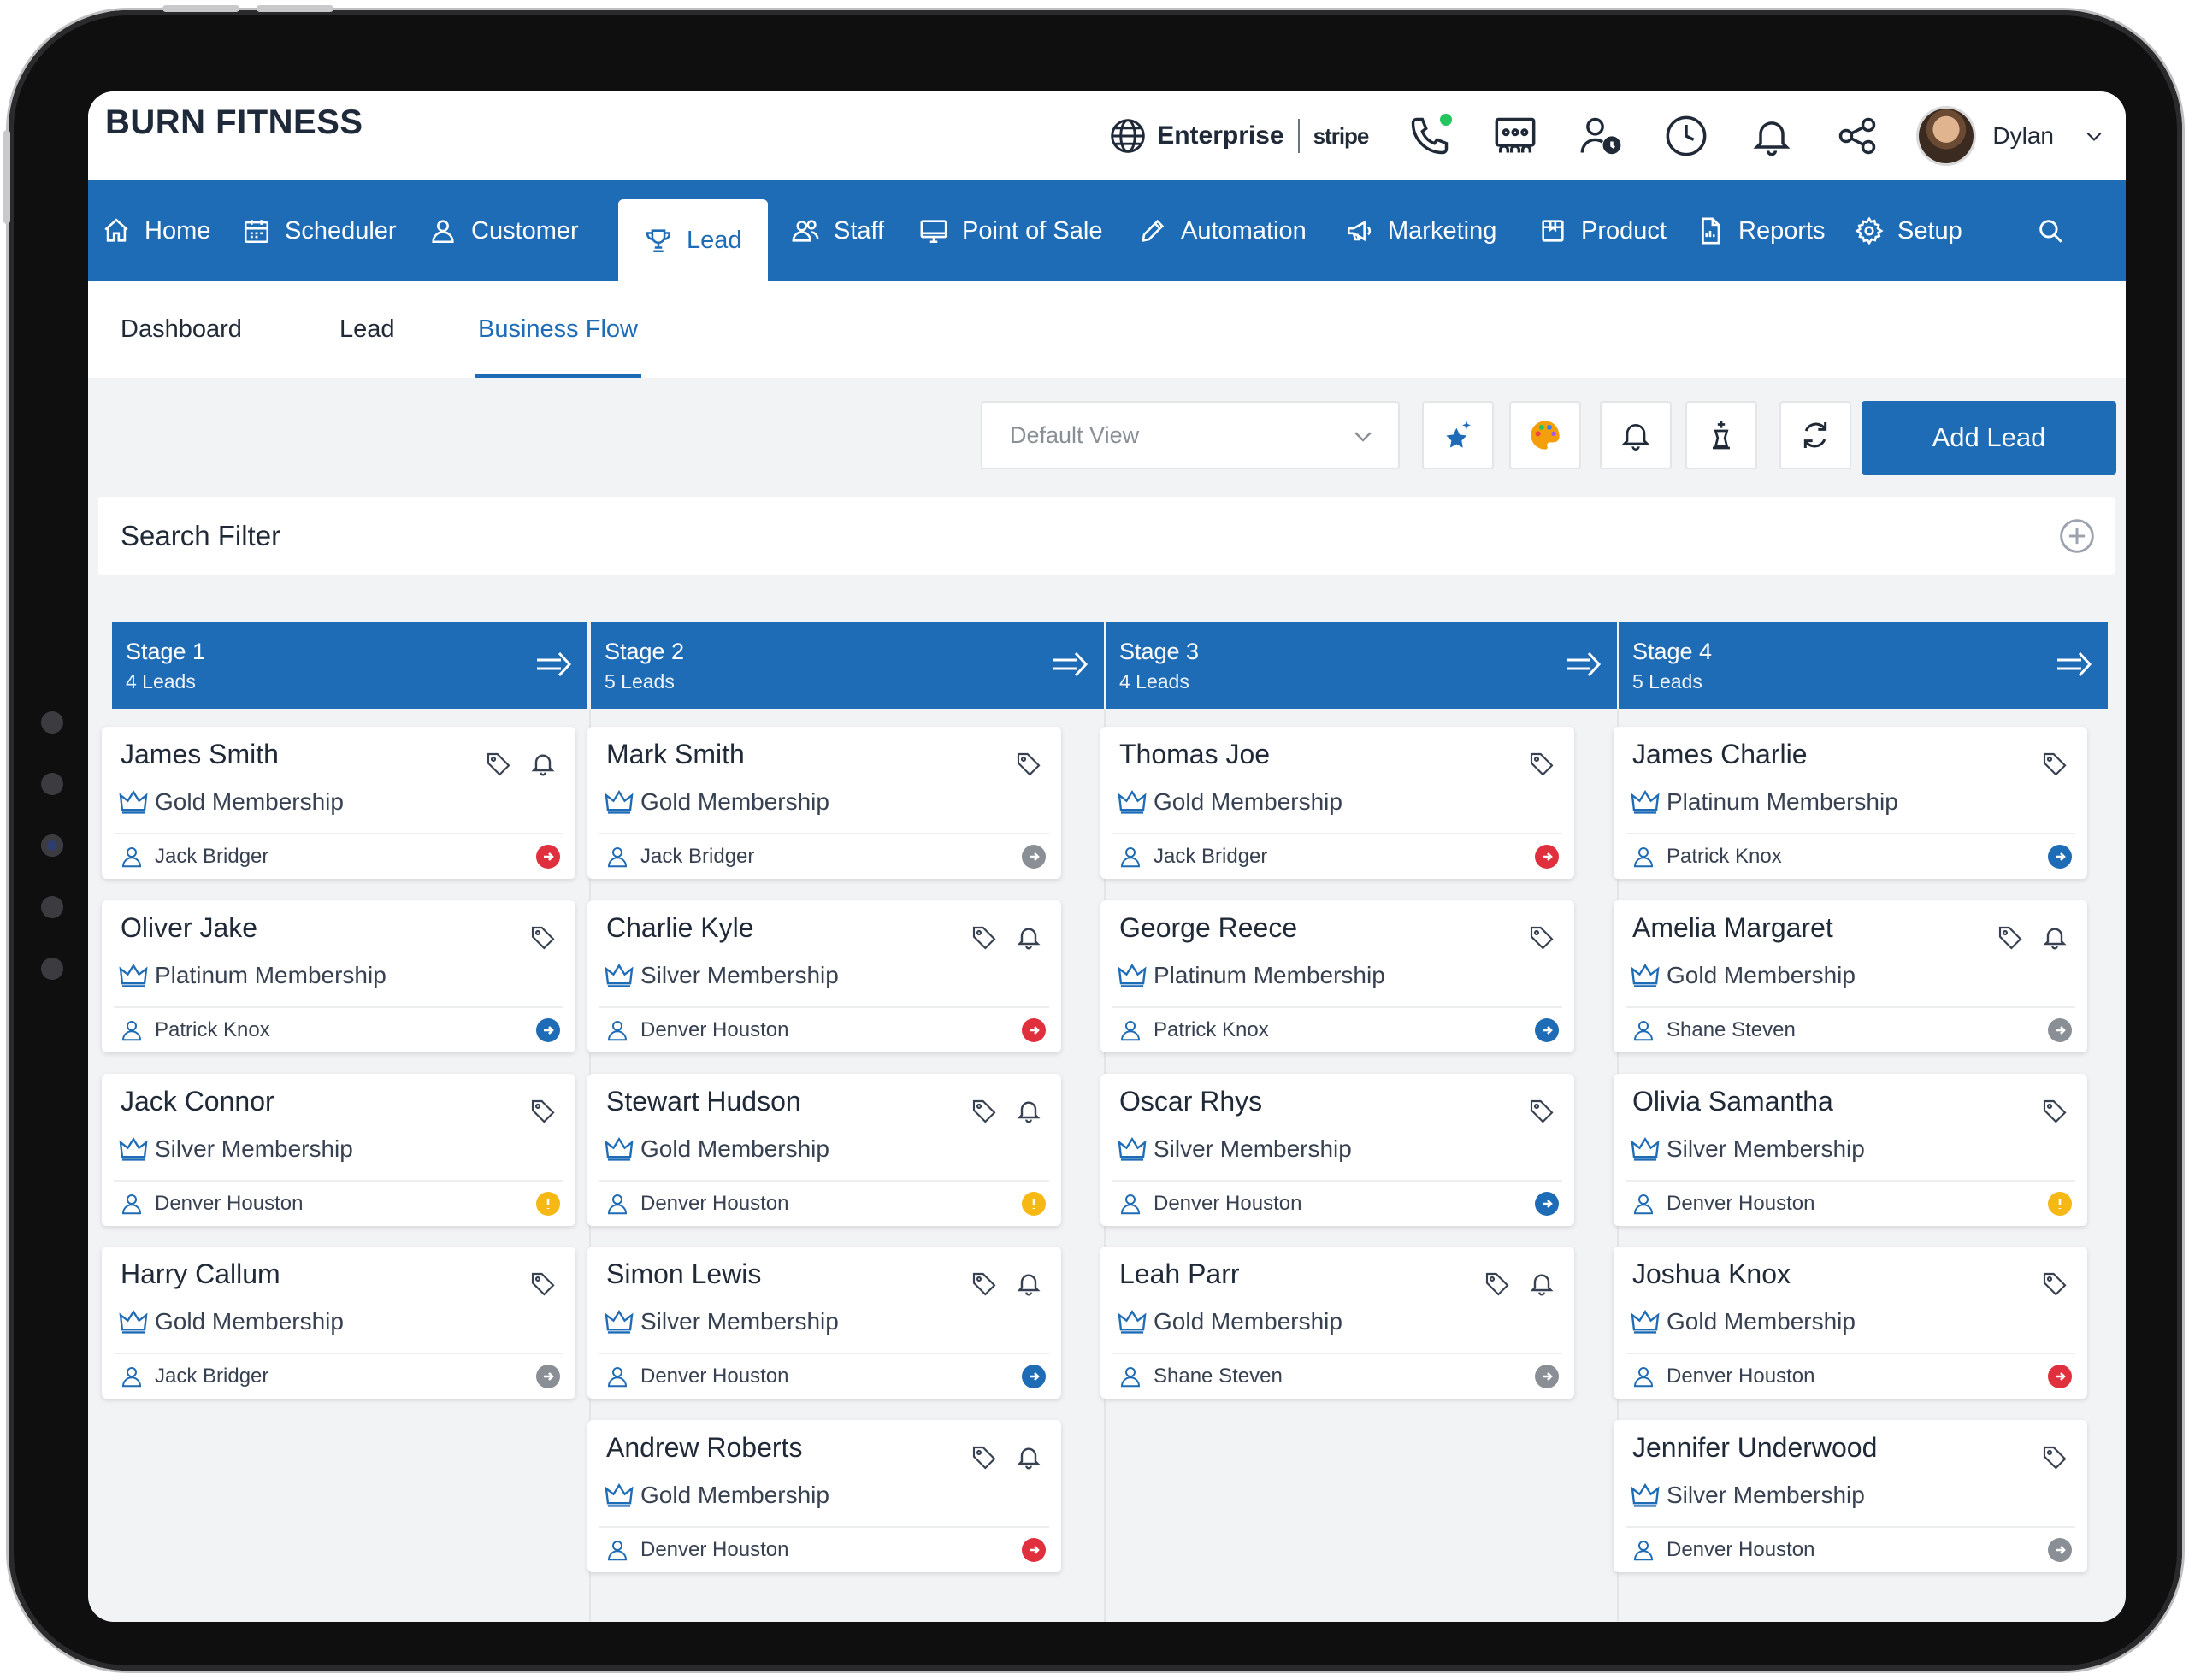 The image size is (2189, 1680). What do you see at coordinates (837, 231) in the screenshot?
I see `nav-staff: Staff` at bounding box center [837, 231].